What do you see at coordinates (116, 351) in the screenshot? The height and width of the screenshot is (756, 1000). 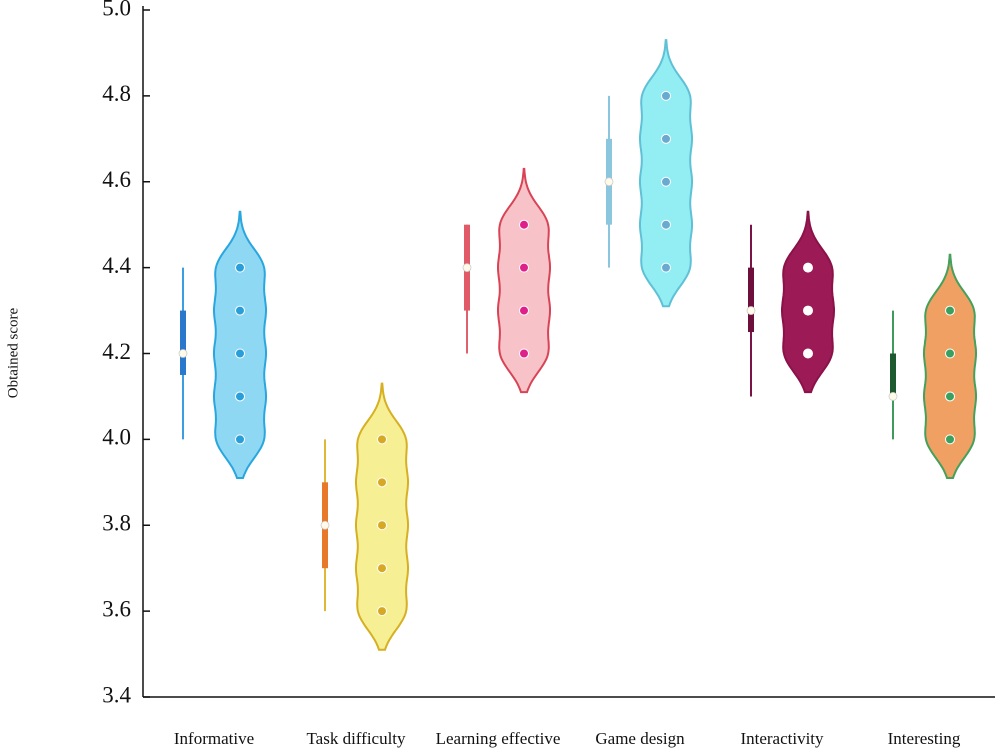 I see `y-tick-label: 4.2` at bounding box center [116, 351].